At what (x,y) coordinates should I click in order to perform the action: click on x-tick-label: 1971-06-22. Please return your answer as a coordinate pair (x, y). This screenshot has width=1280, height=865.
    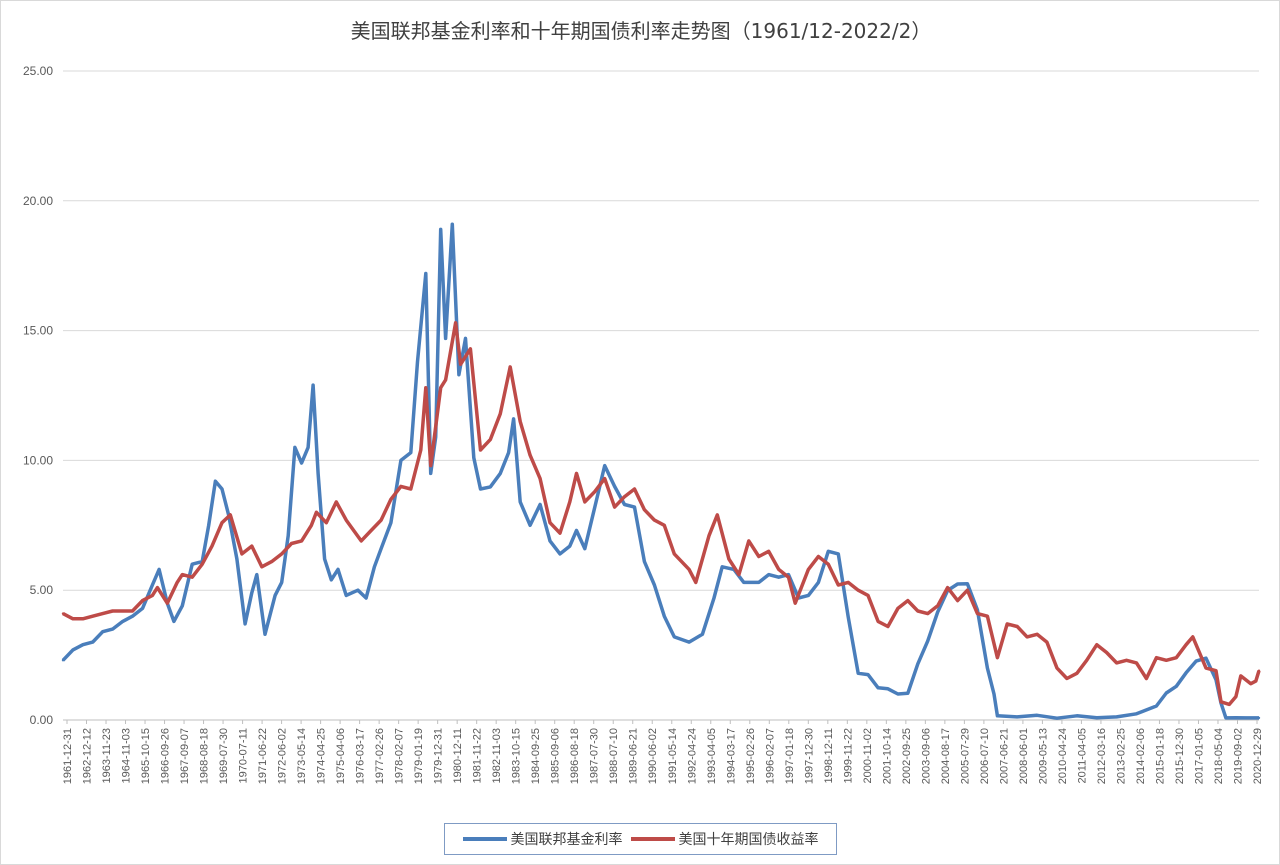
    Looking at the image, I should click on (263, 756).